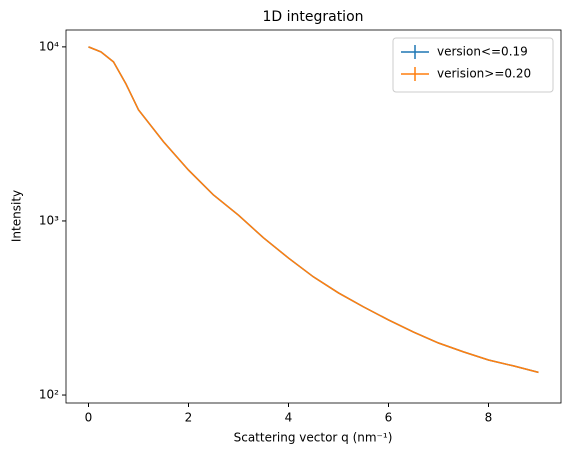  Describe the element at coordinates (482, 52) in the screenshot. I see `legend-label: version<=0.19` at that location.